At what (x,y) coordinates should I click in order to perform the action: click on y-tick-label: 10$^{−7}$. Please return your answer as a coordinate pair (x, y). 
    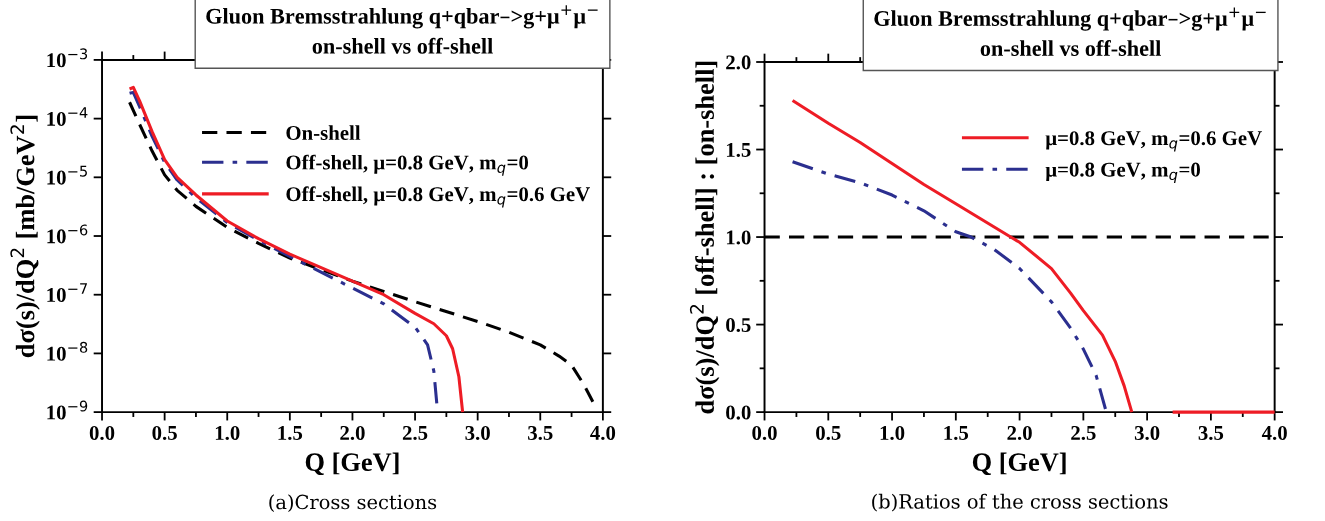
    Looking at the image, I should click on (67, 293).